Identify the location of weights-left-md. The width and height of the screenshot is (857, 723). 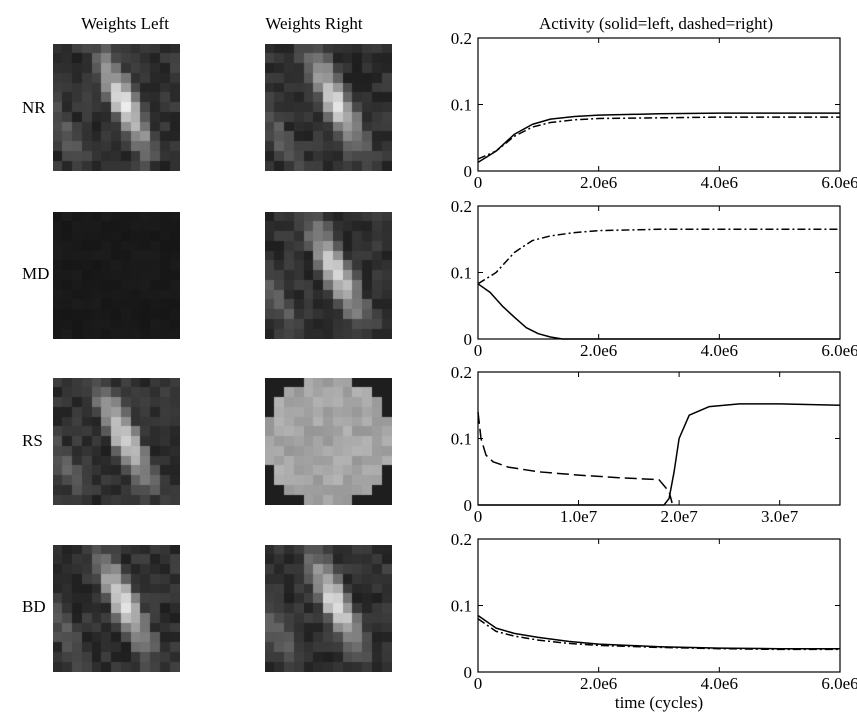
(116, 275).